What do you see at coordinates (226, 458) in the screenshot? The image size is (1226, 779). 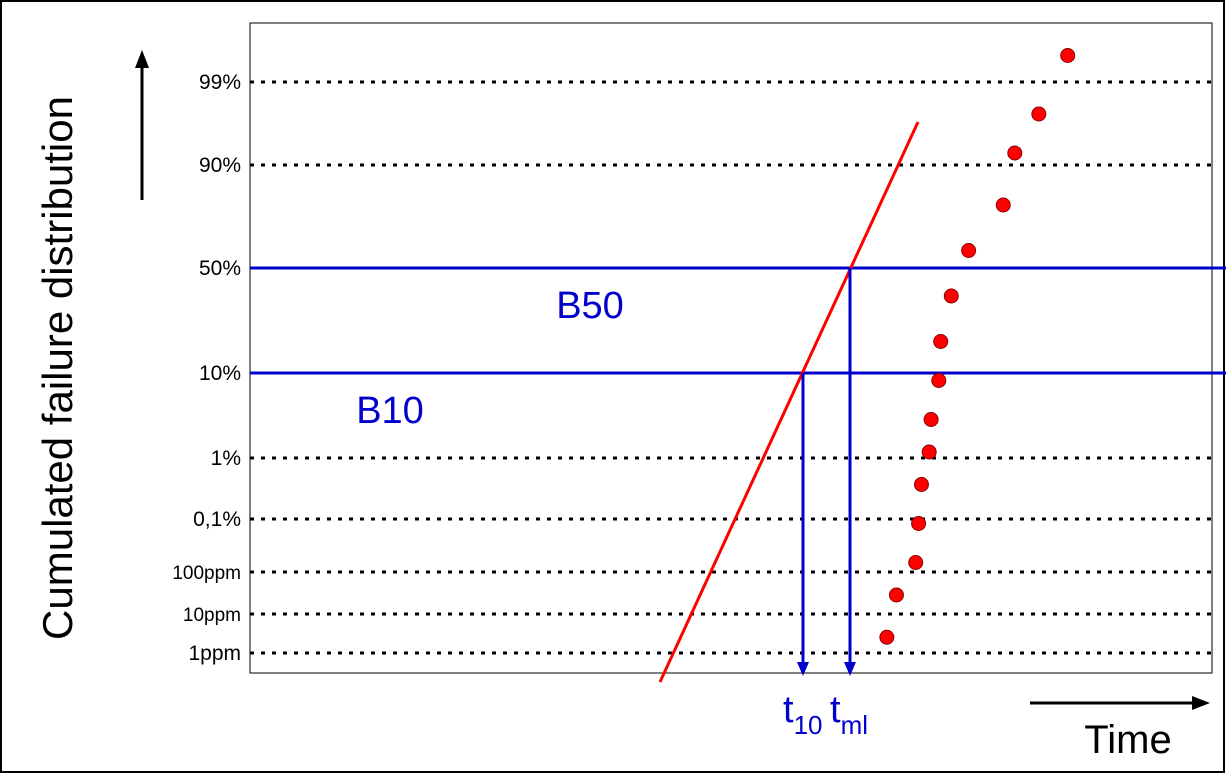 I see `y-tick-label: 1%` at bounding box center [226, 458].